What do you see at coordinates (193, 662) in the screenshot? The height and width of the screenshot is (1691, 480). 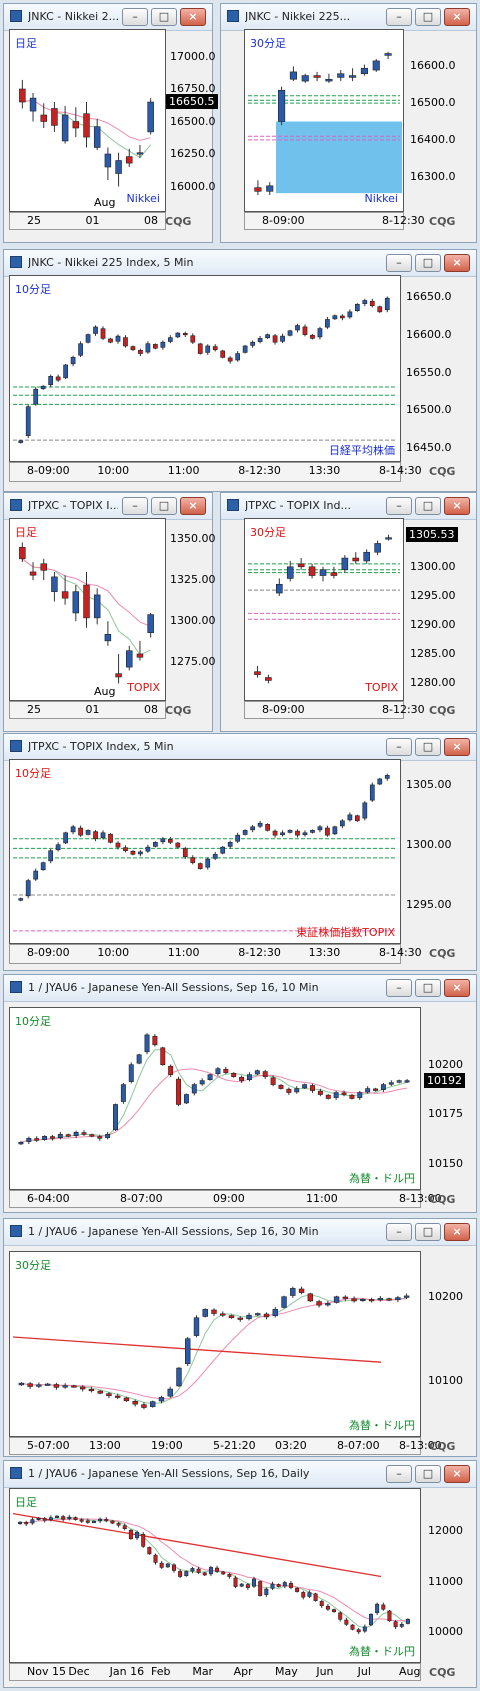 I see `y-tick-label: 1275.00` at bounding box center [193, 662].